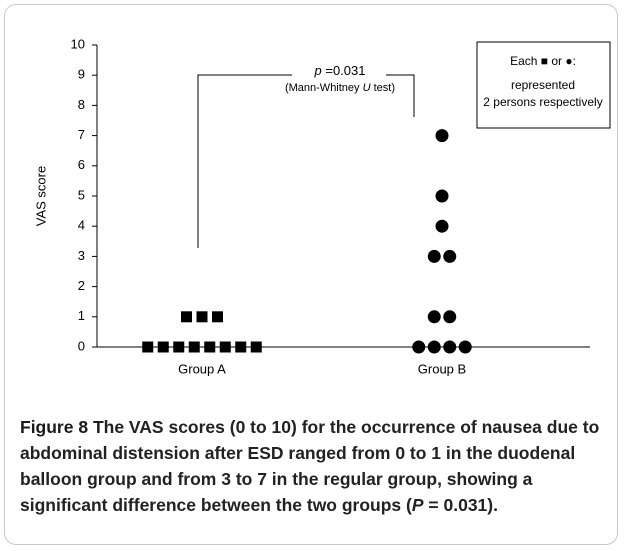 Image resolution: width=625 pixels, height=551 pixels. What do you see at coordinates (367, 88) in the screenshot?
I see `test-italic: U` at bounding box center [367, 88].